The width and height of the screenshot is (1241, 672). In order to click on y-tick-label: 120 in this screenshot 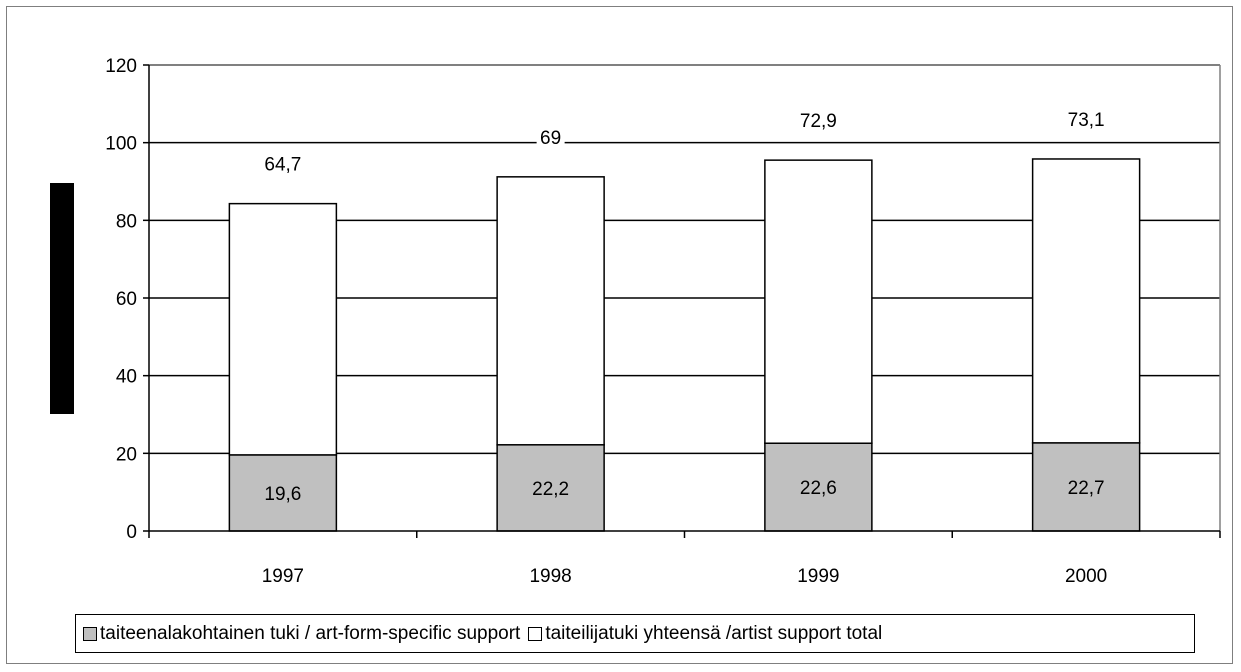, I will do `click(121, 66)`.